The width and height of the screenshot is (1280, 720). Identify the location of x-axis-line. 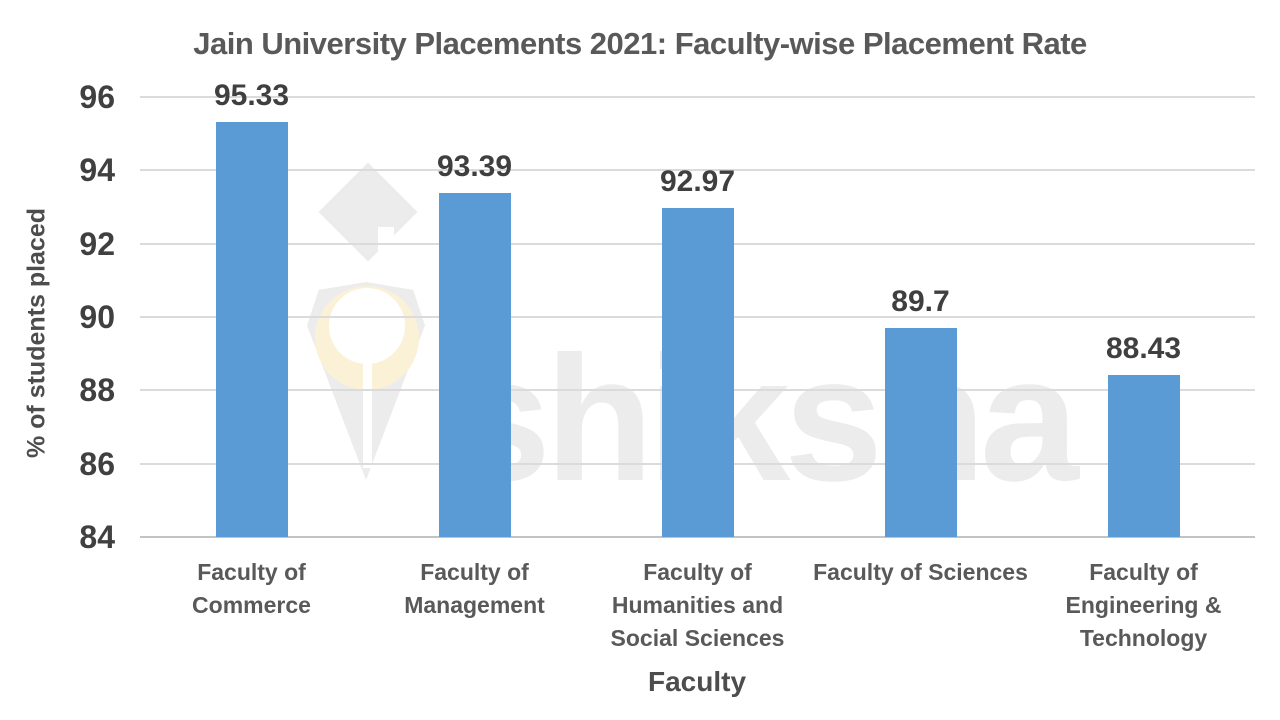
(697, 537).